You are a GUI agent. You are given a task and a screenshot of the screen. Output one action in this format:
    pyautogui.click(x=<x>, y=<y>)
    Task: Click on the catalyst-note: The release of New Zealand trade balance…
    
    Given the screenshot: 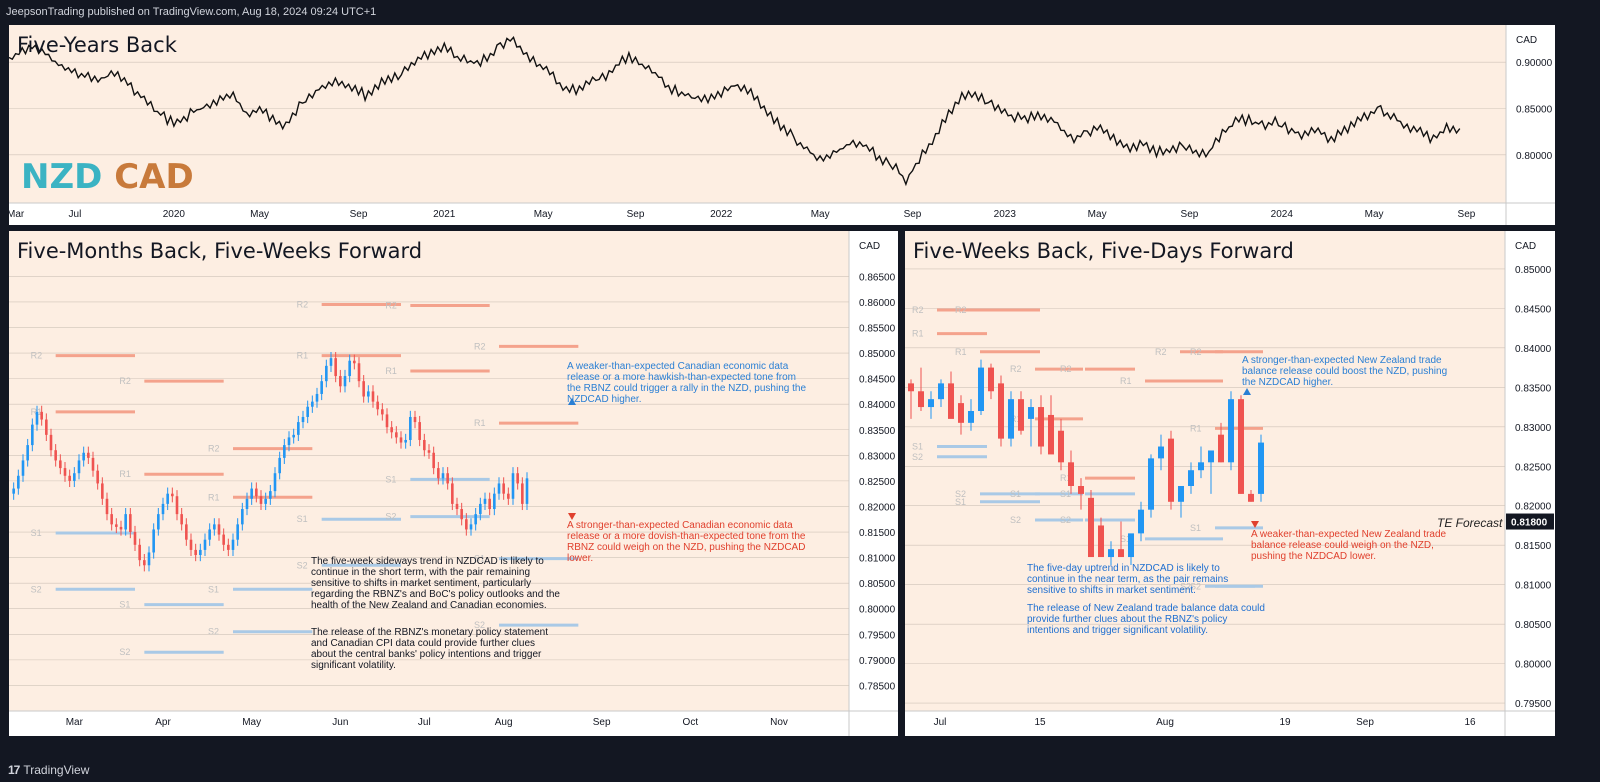 What is the action you would take?
    pyautogui.click(x=1146, y=619)
    